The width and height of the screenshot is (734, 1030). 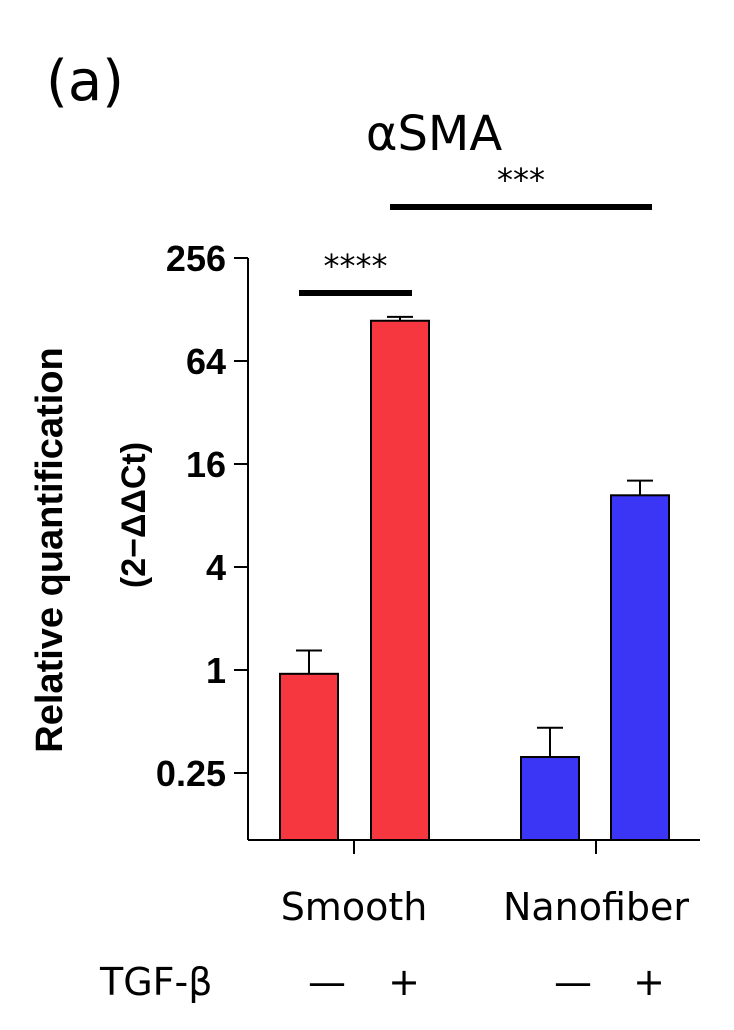 I want to click on y-axis-label: Relative quantification, so click(x=50, y=549).